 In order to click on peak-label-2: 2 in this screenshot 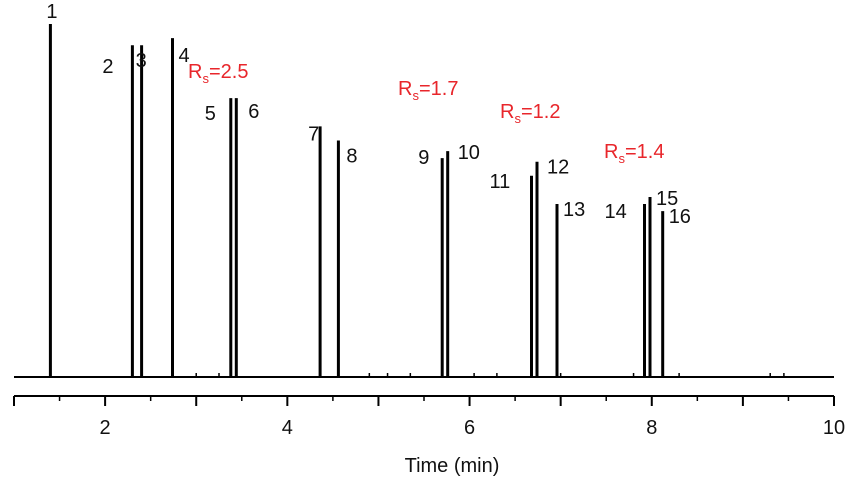, I will do `click(107, 67)`.